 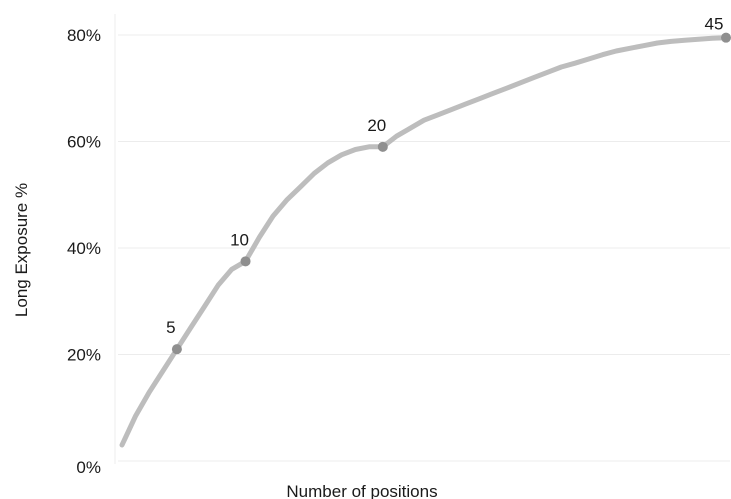 What do you see at coordinates (376, 125) in the screenshot?
I see `data-point-label: 20` at bounding box center [376, 125].